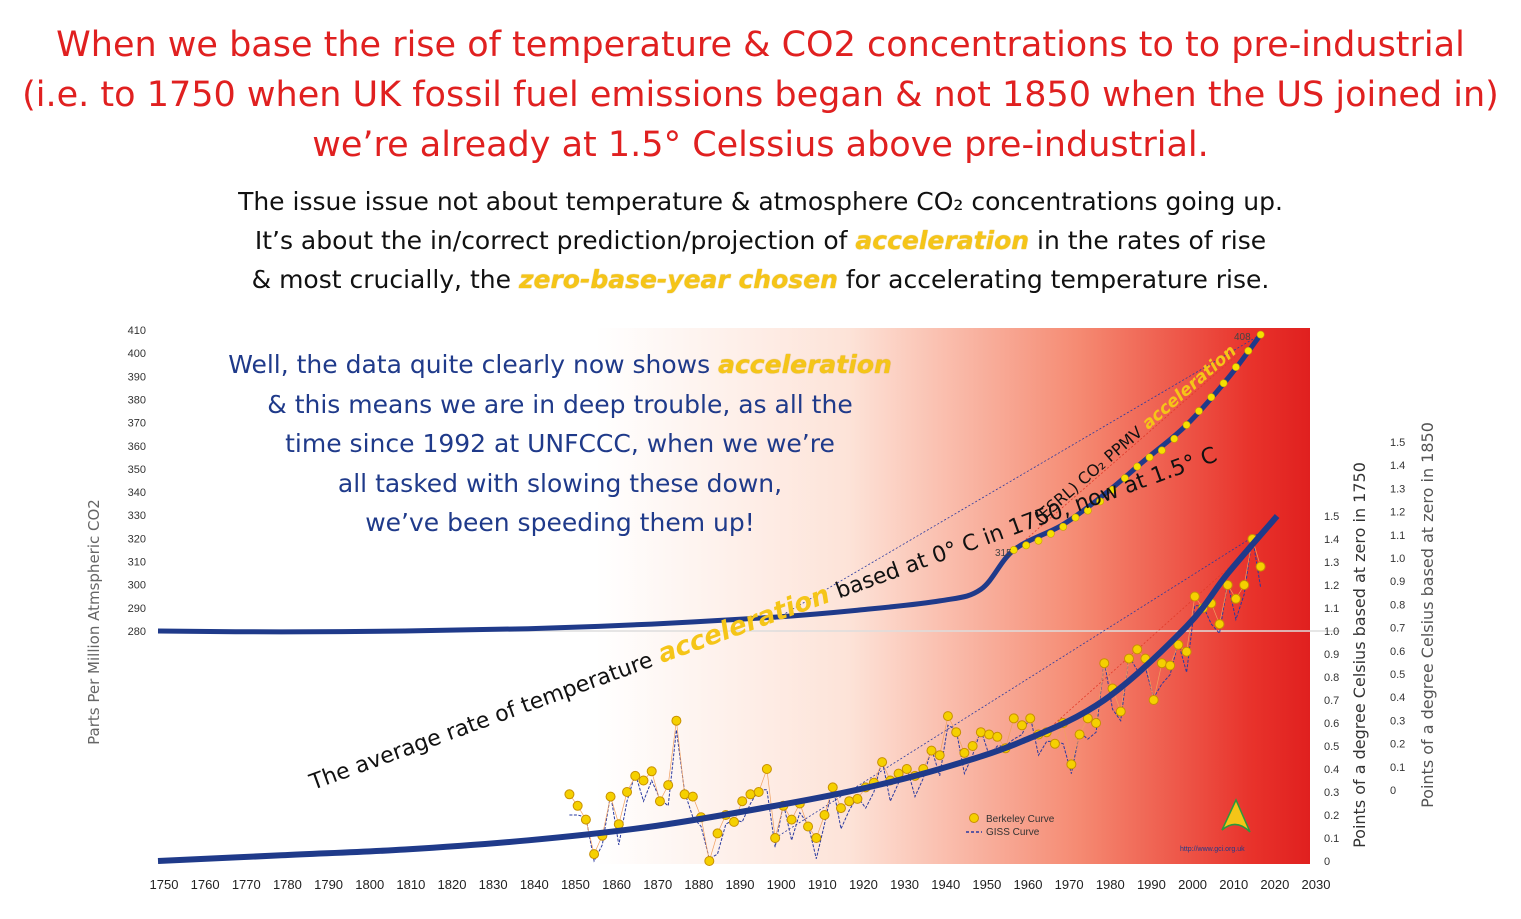 The height and width of the screenshot is (919, 1521). What do you see at coordinates (137, 424) in the screenshot?
I see `y-left-tick-label: 370` at bounding box center [137, 424].